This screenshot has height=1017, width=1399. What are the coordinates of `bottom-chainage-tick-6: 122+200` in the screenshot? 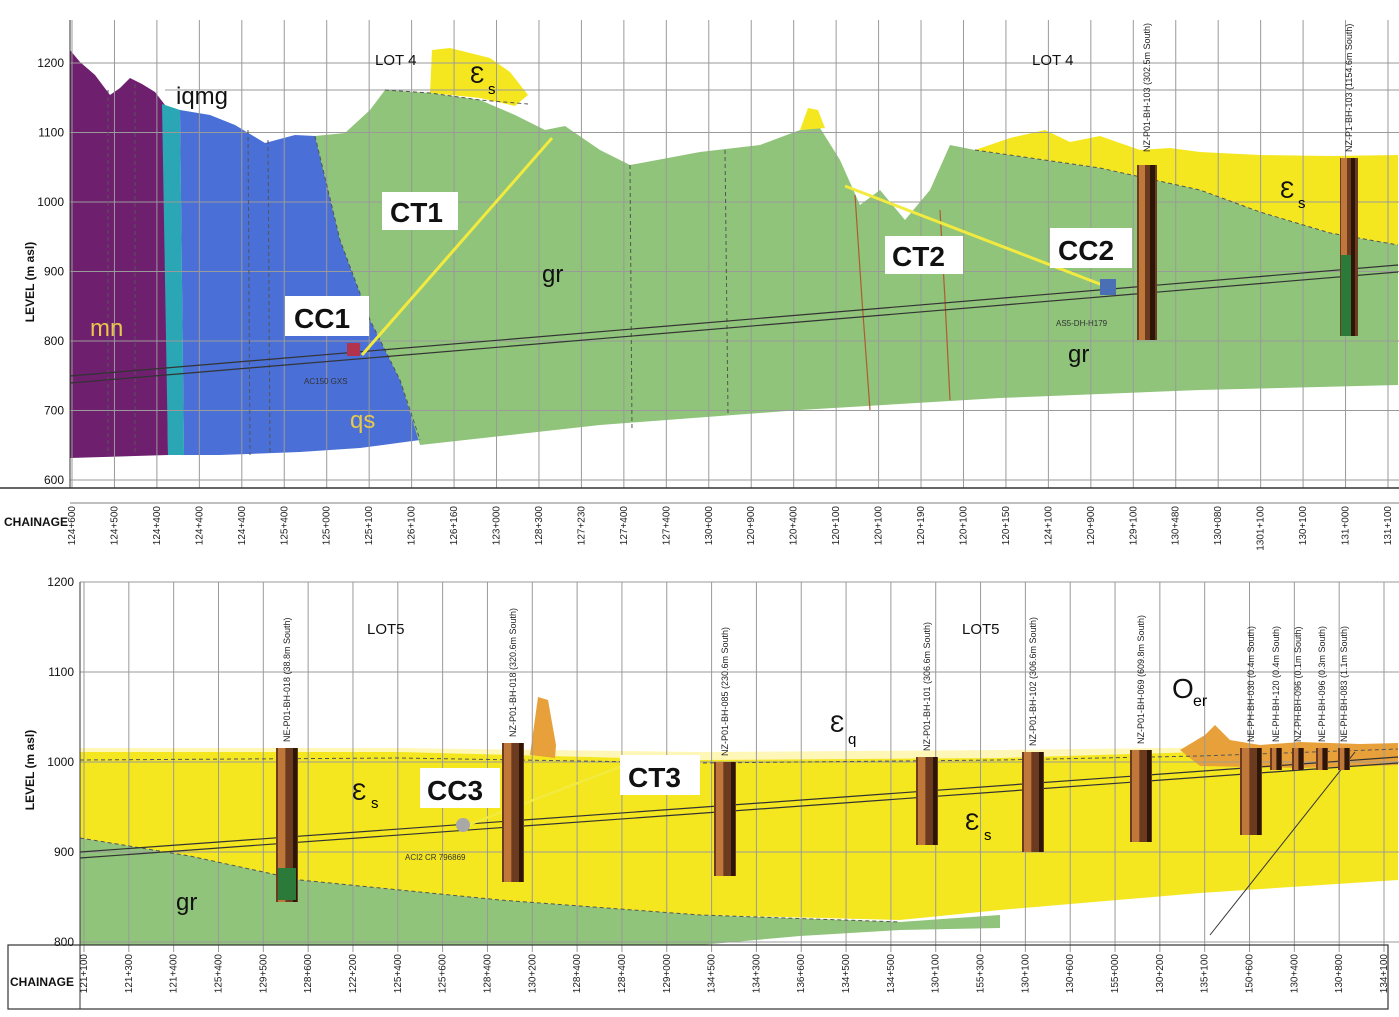 It's located at (353, 974).